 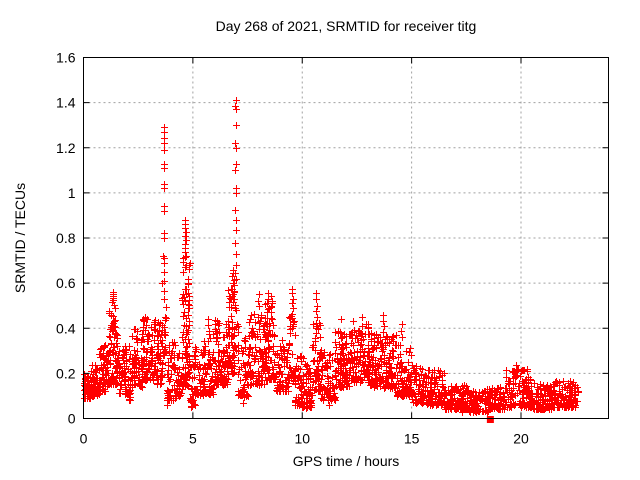 What do you see at coordinates (20, 238) in the screenshot?
I see `y-axis-label: SRMTID / TECUs` at bounding box center [20, 238].